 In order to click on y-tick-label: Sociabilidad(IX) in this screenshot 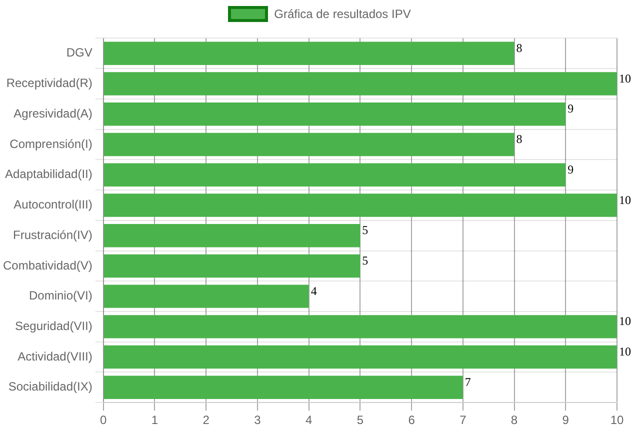, I will do `click(50, 387)`.